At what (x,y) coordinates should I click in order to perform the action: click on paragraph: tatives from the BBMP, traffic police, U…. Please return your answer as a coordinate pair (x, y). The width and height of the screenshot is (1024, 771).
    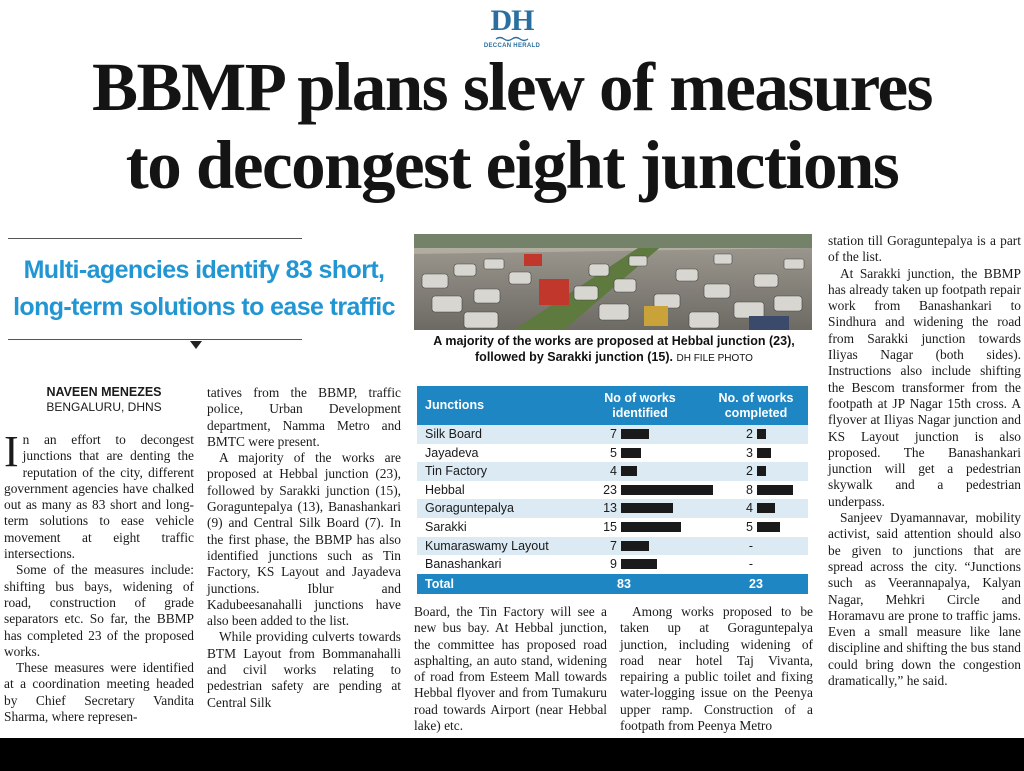
    Looking at the image, I should click on (304, 417).